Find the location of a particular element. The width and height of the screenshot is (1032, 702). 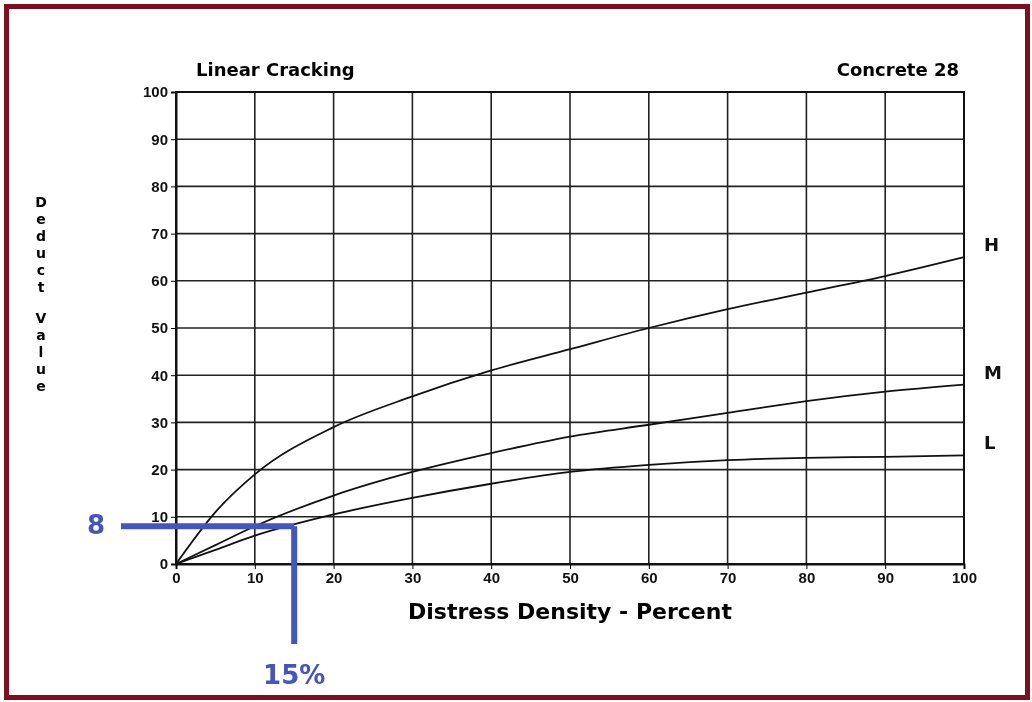

y-tick-label: 100 is located at coordinates (155, 92).